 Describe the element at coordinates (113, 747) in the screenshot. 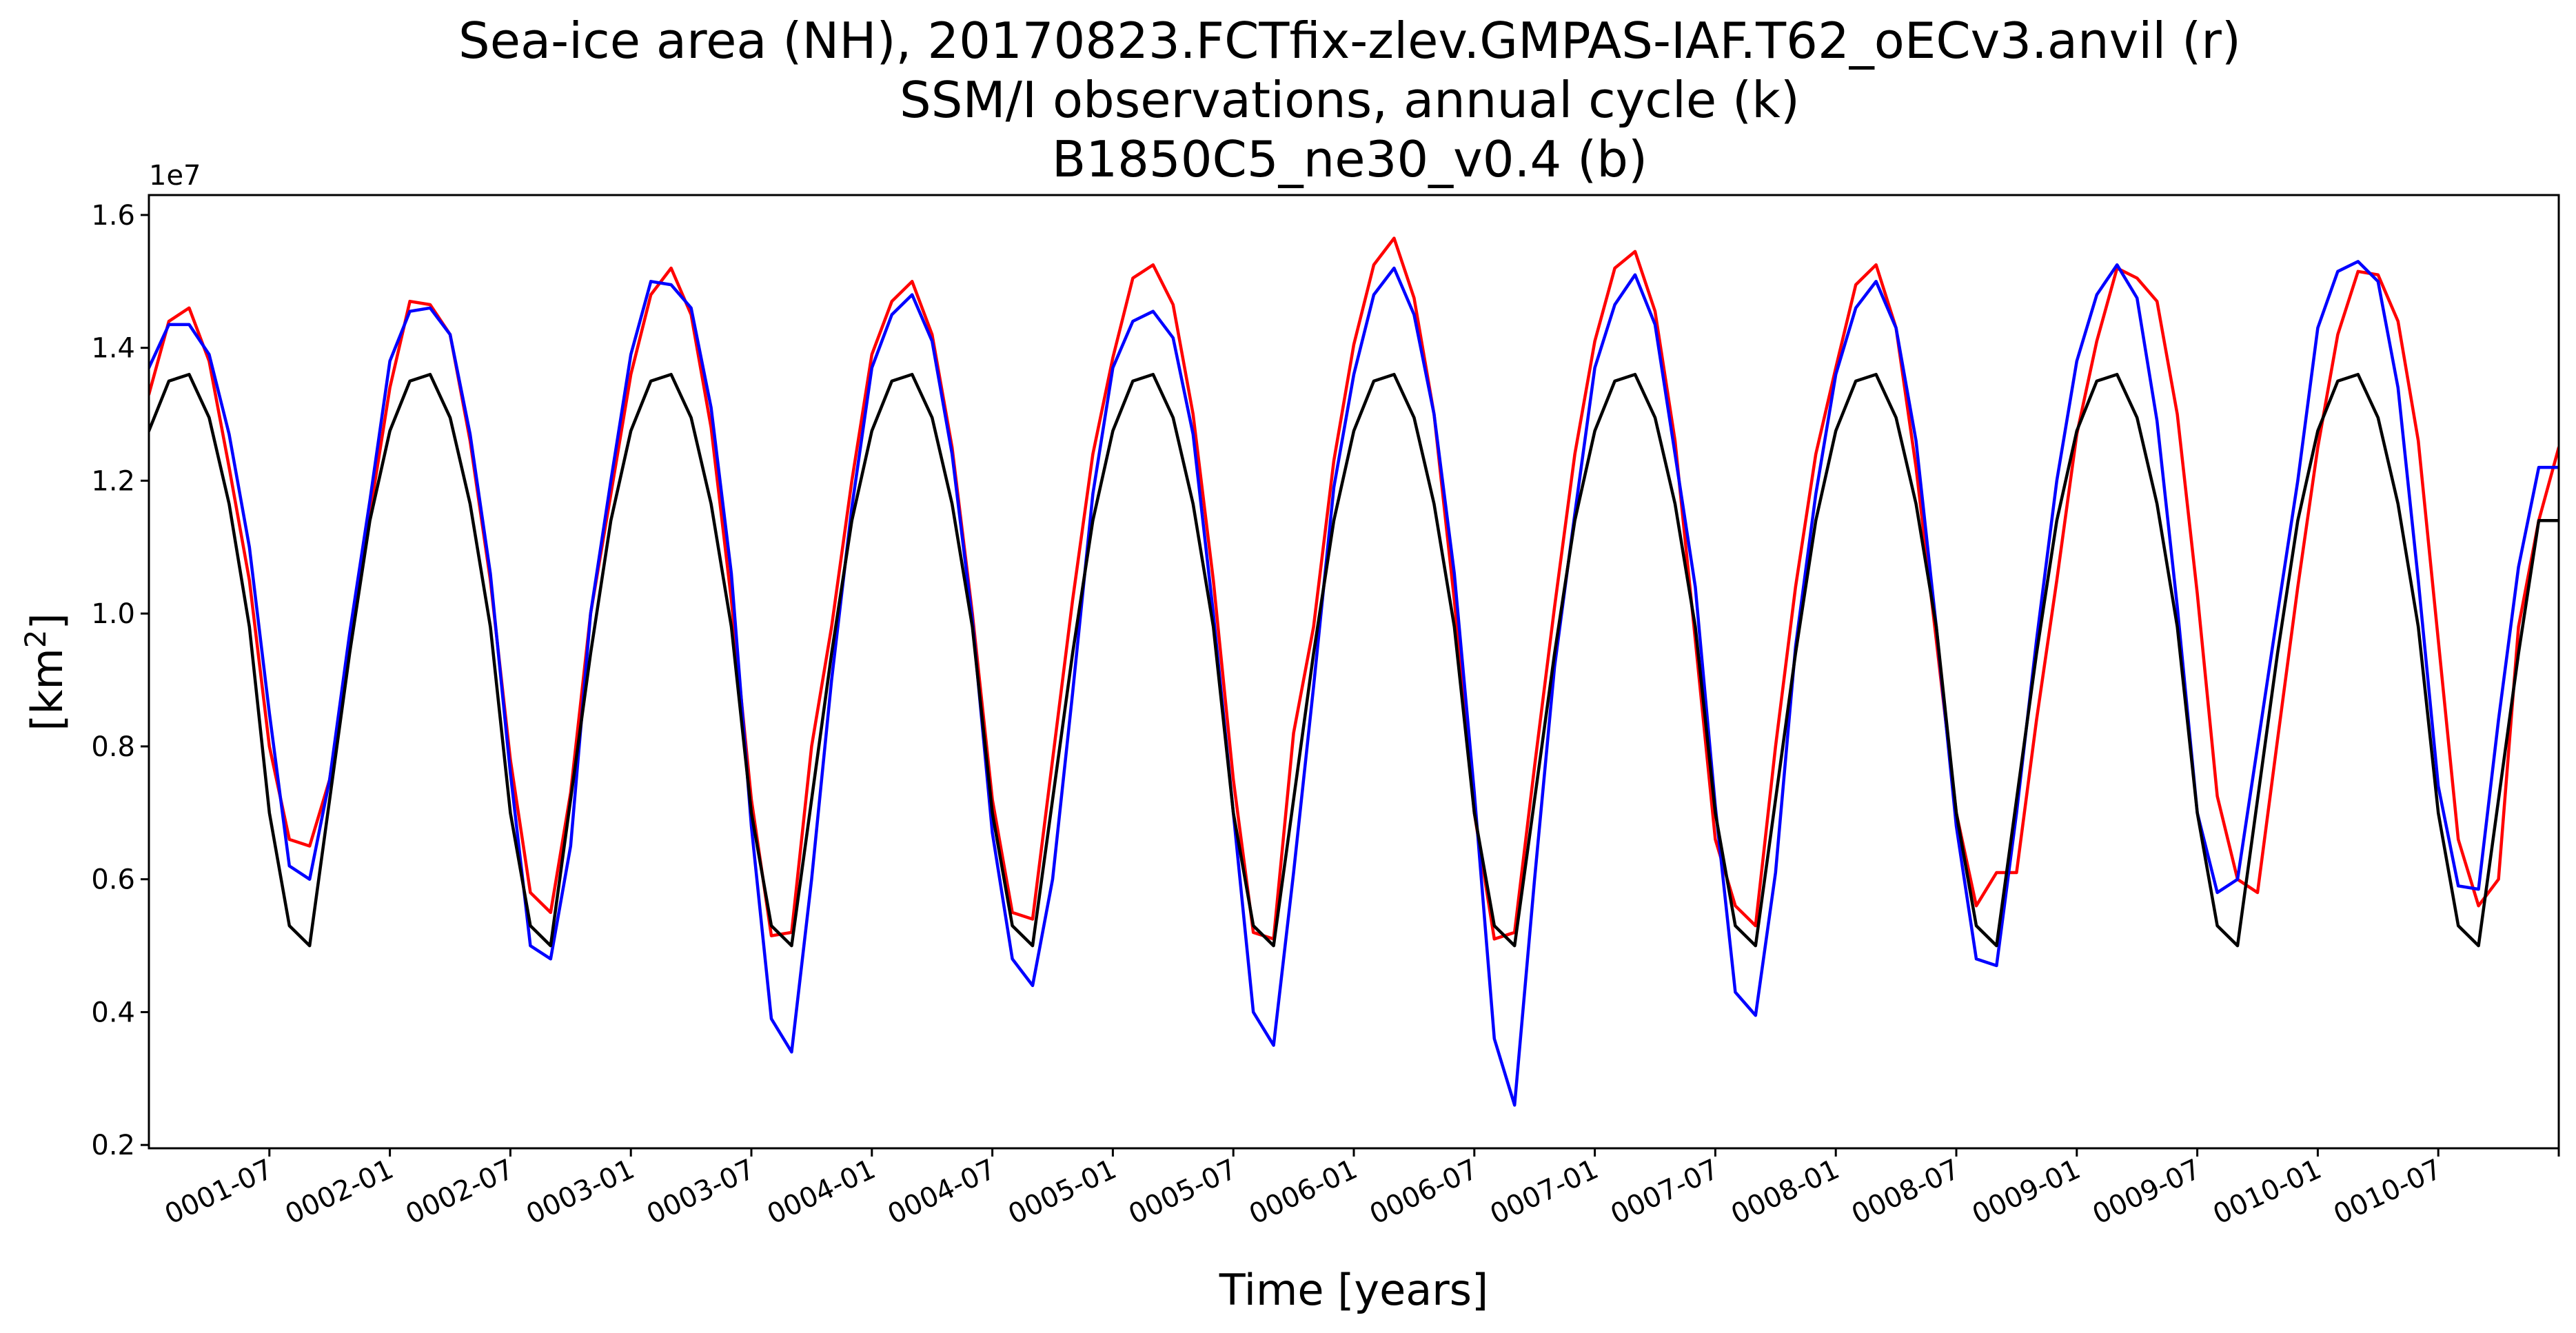

I see `y-tick-label: 0.8` at that location.